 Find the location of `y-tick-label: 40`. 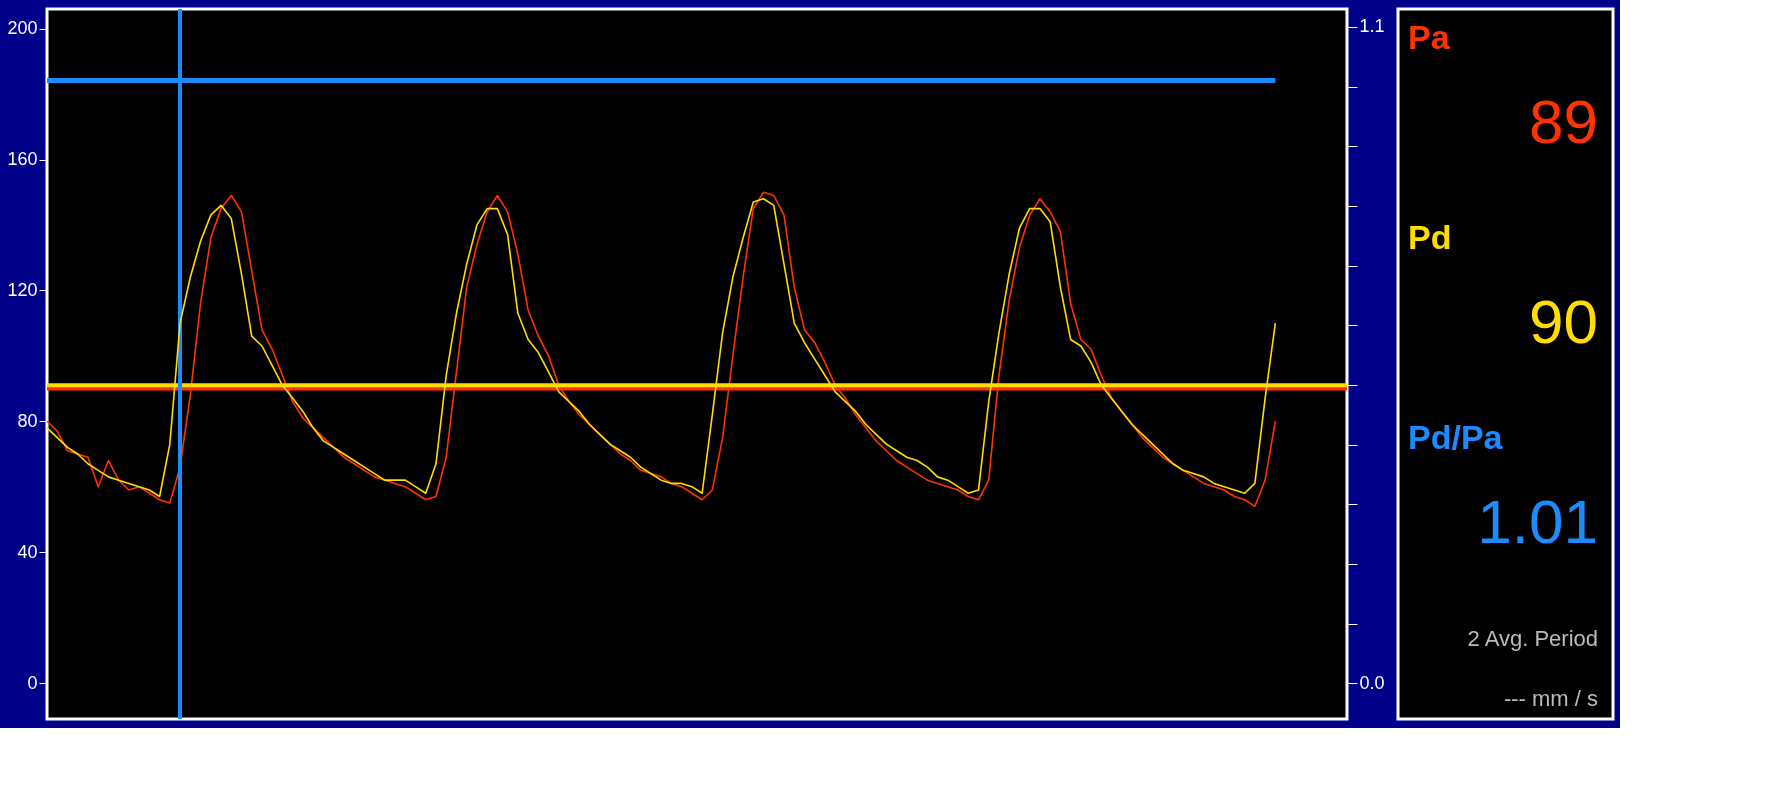

y-tick-label: 40 is located at coordinates (27, 551).